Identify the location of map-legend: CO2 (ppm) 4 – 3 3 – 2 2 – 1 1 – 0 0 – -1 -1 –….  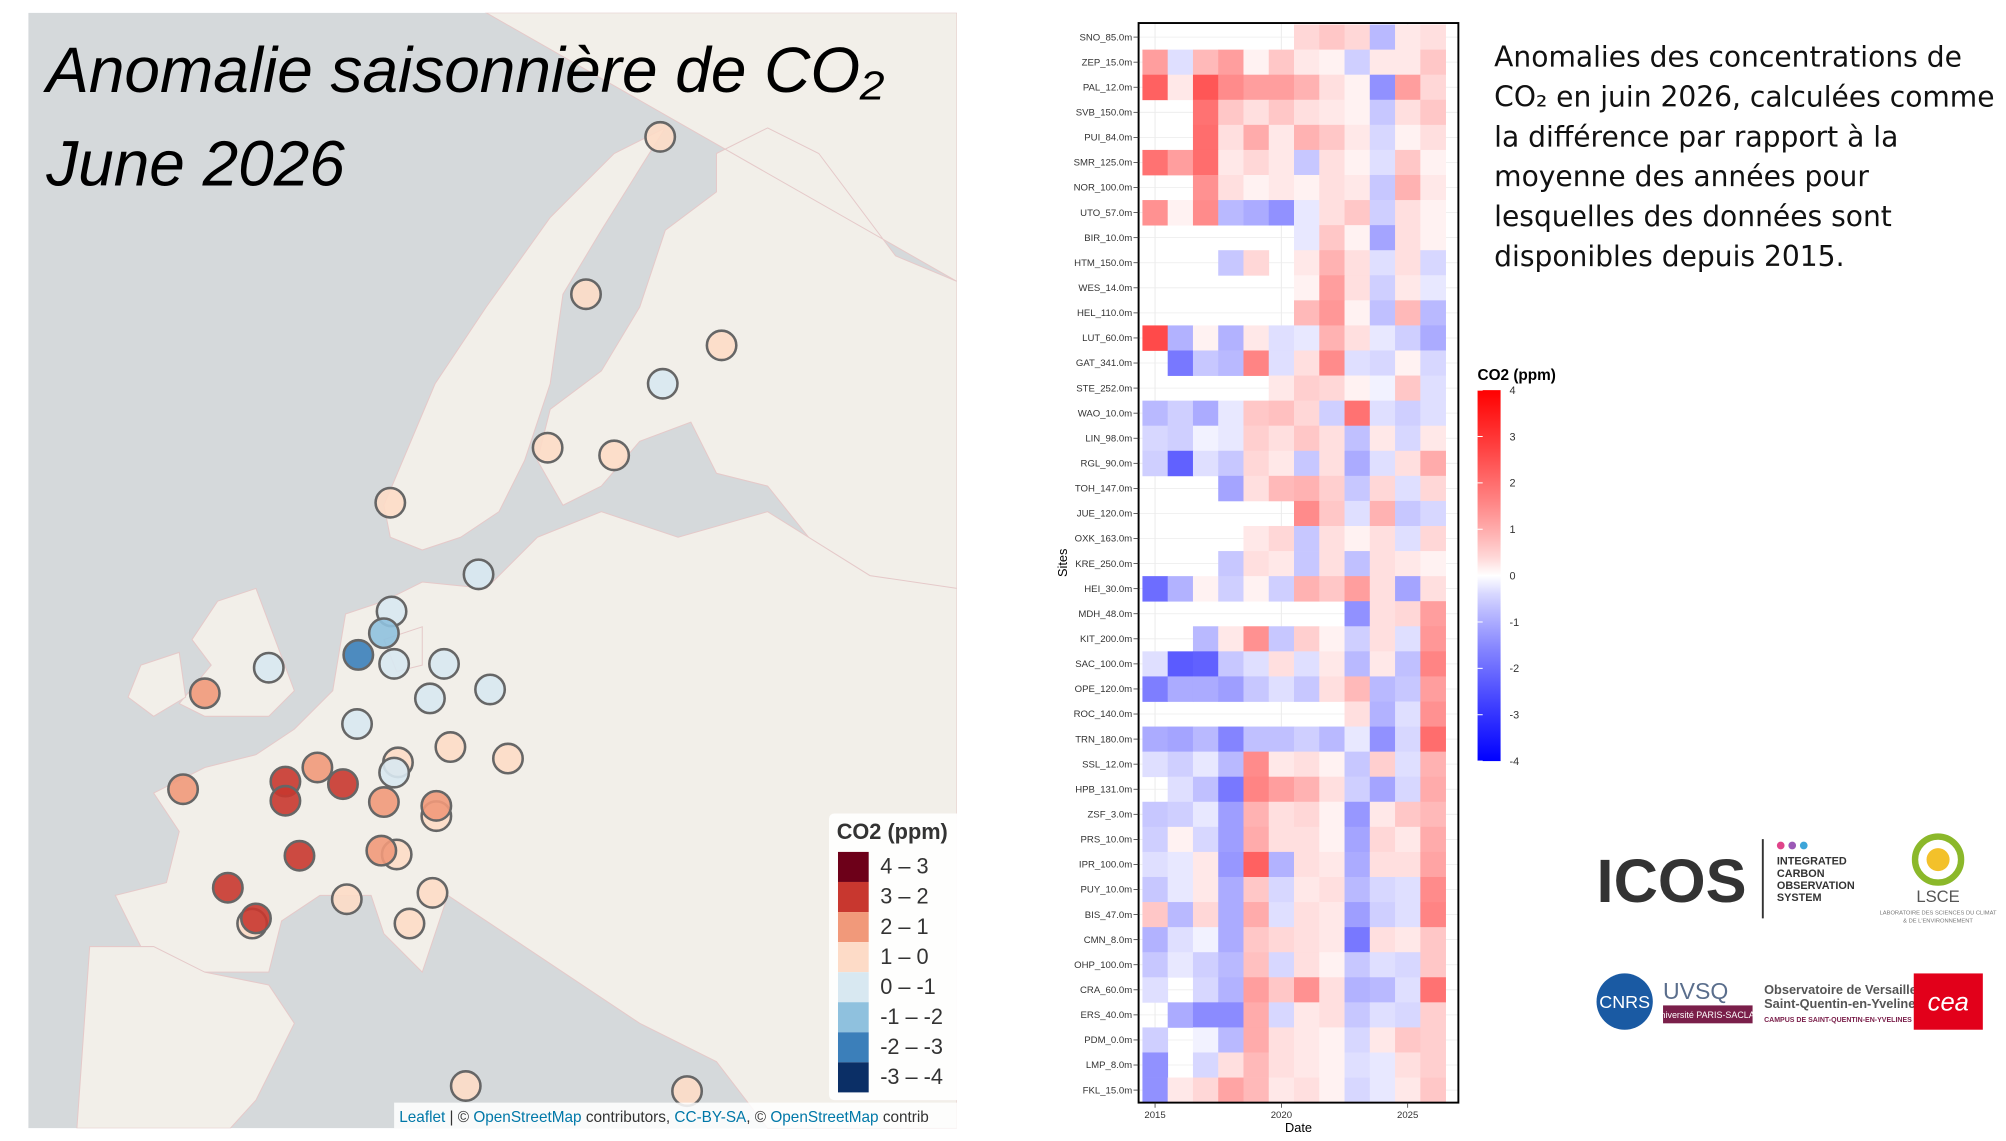
(897, 957).